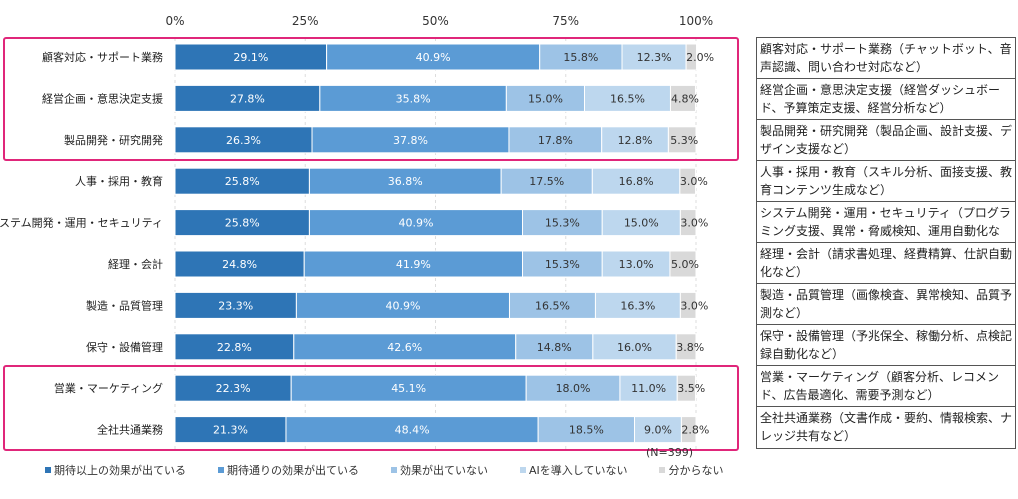 The height and width of the screenshot is (499, 1018). Describe the element at coordinates (685, 98) in the screenshot. I see `data-label: 4.8%` at that location.